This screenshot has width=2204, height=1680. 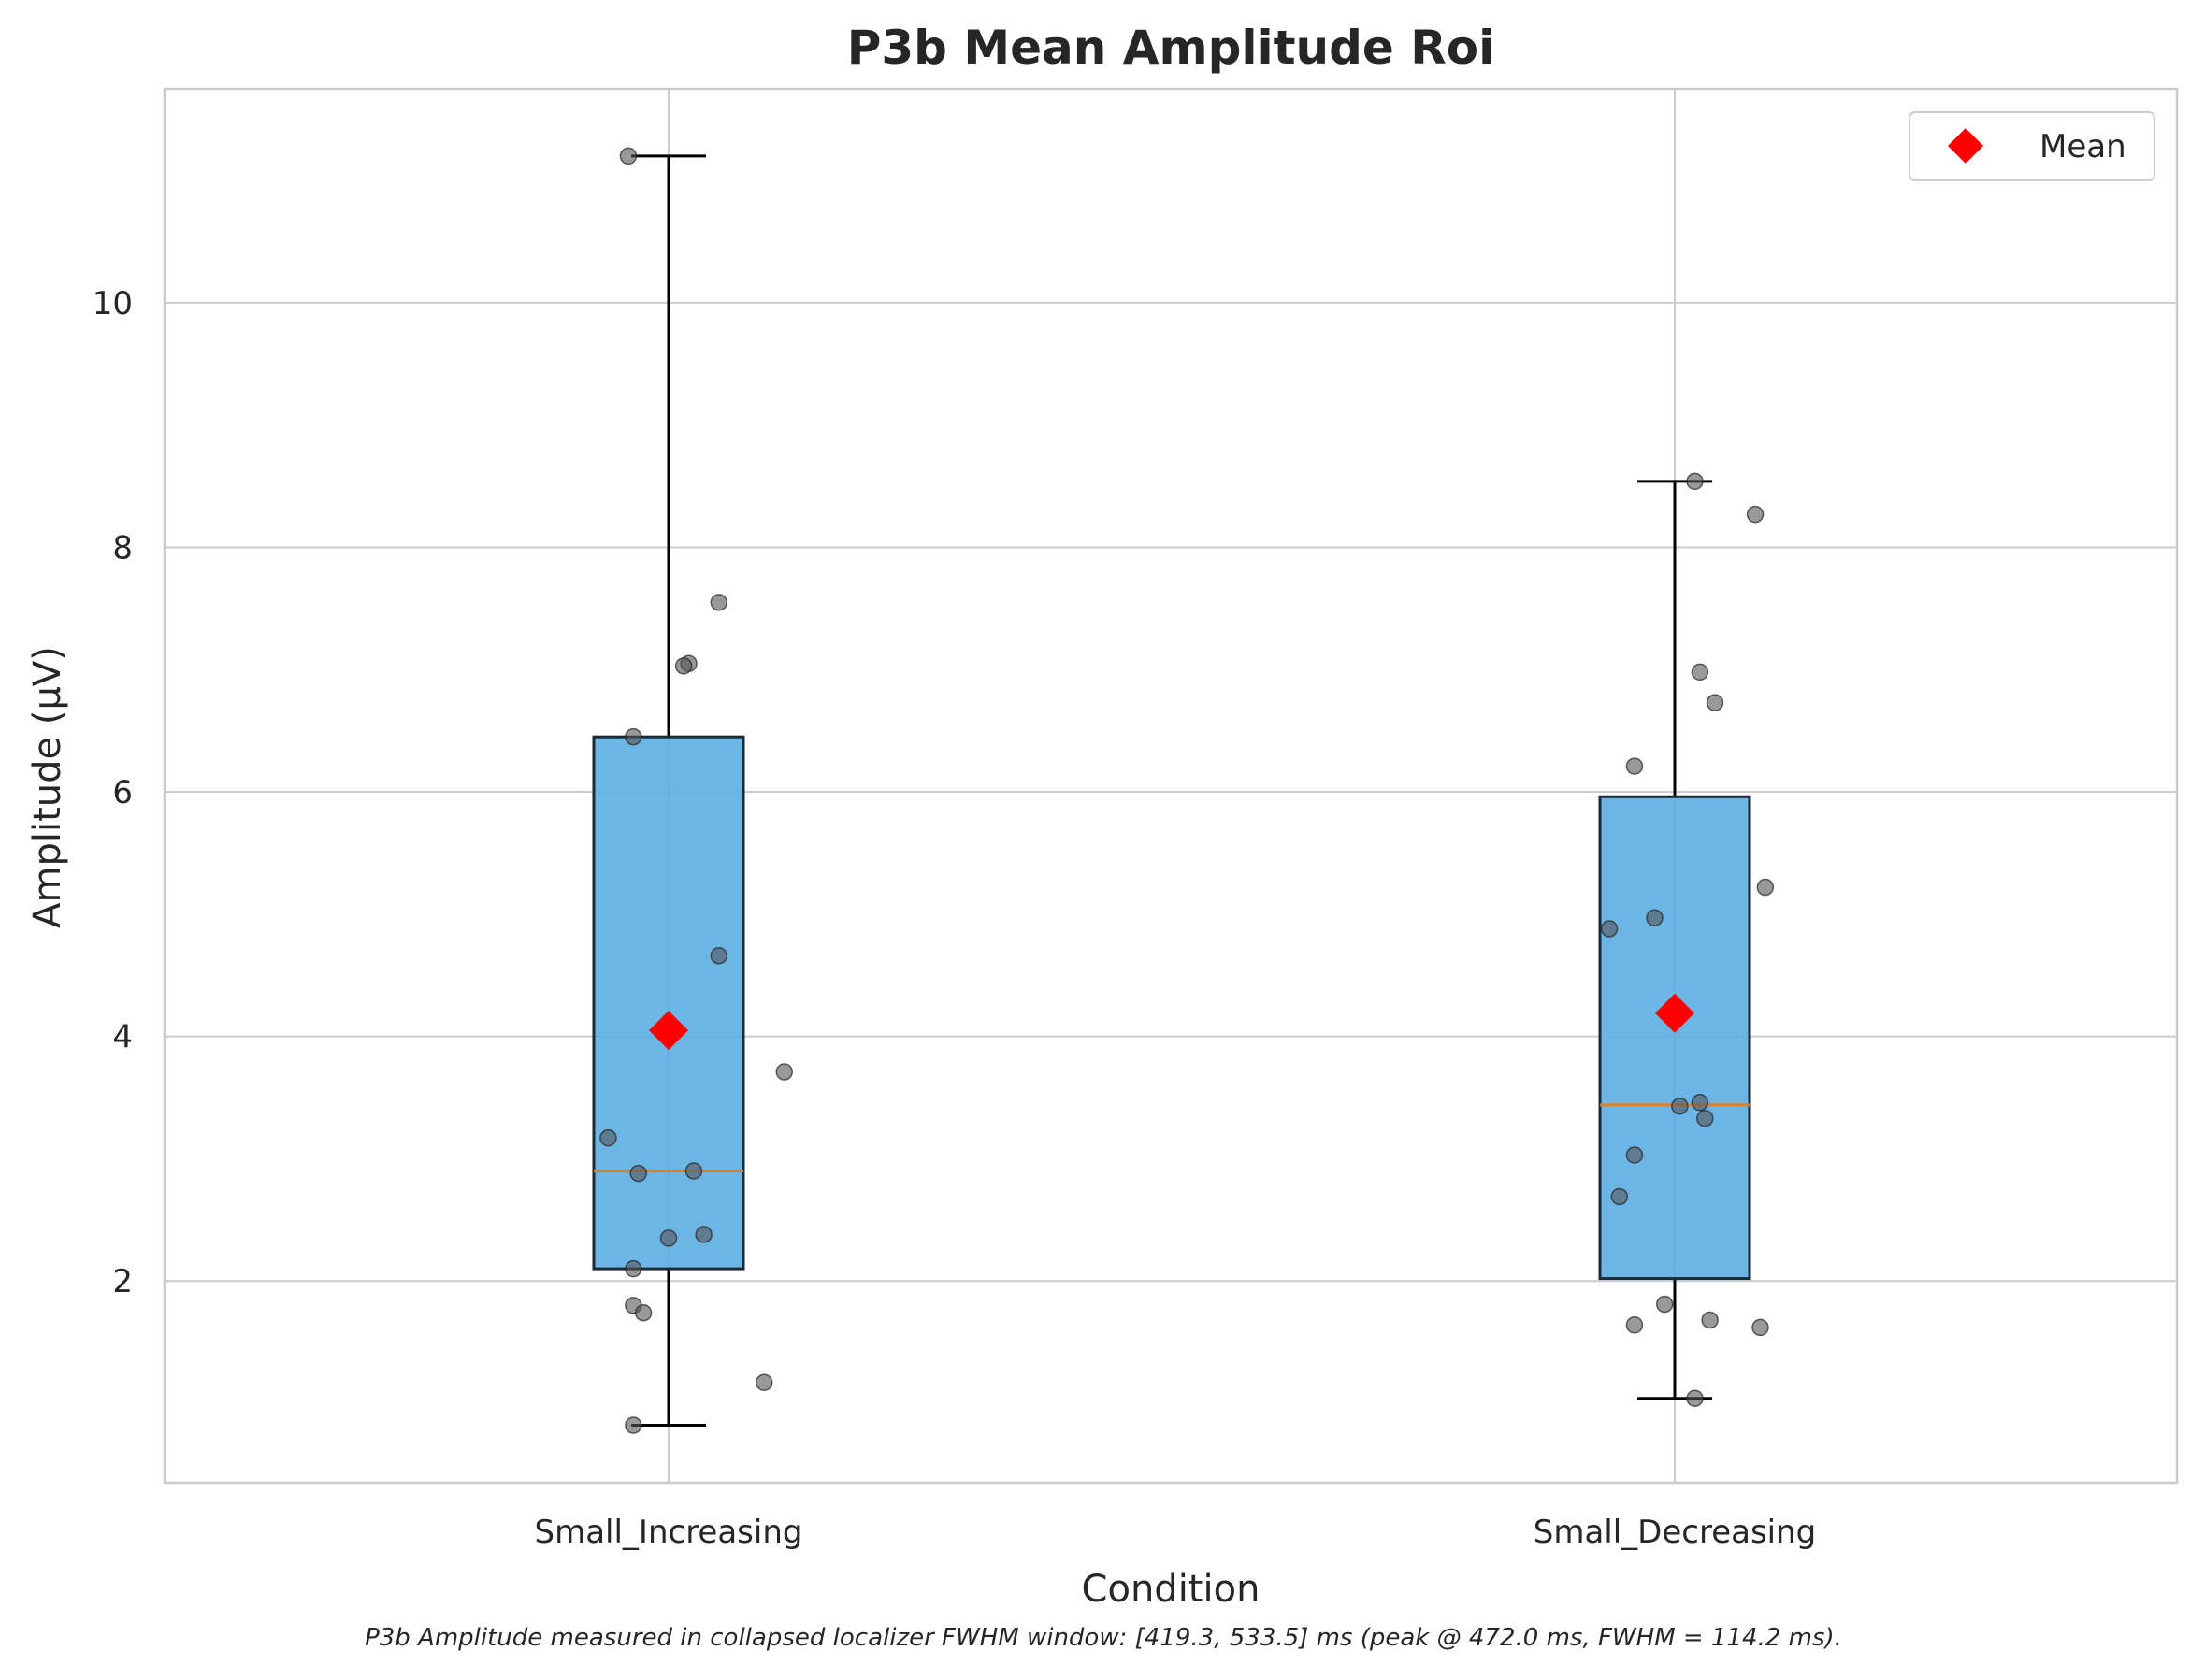 I want to click on legend: Mean, so click(x=2032, y=146).